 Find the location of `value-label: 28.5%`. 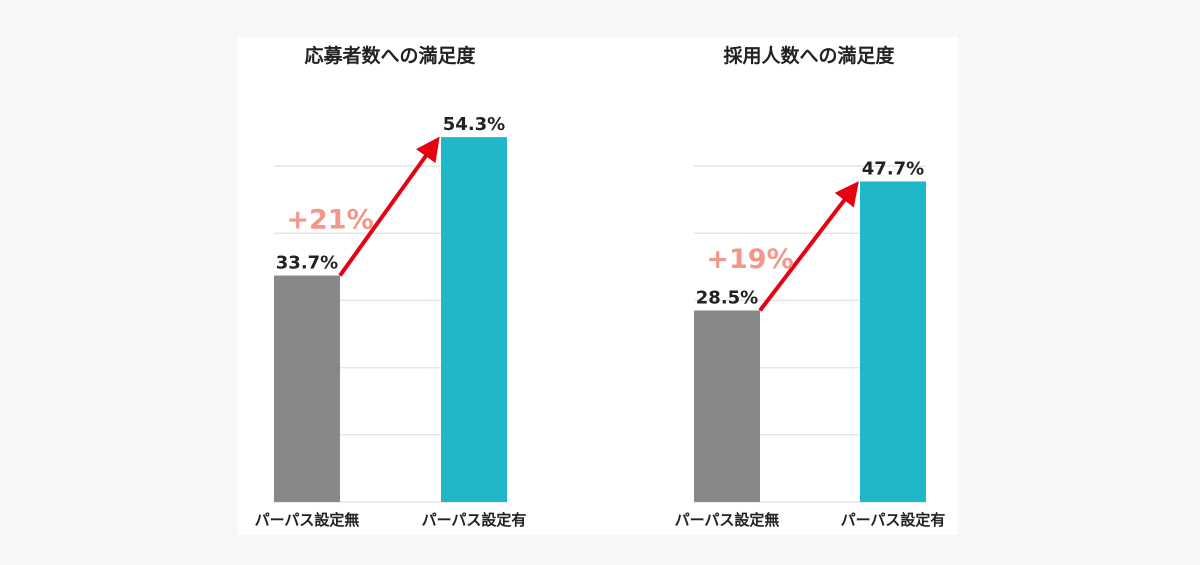

value-label: 28.5% is located at coordinates (727, 297).